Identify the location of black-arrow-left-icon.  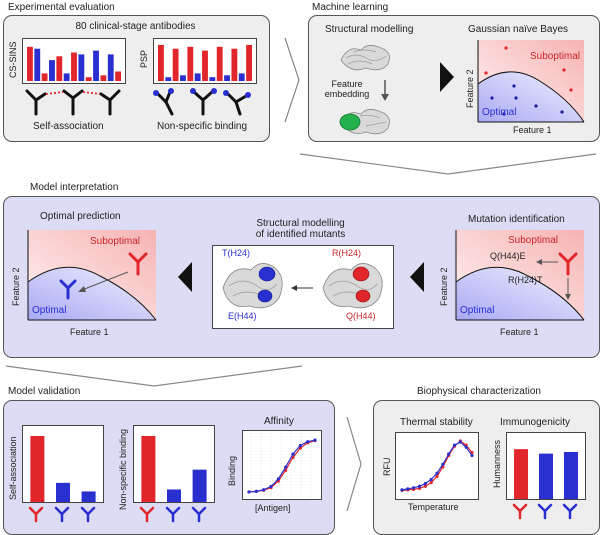
(185, 277).